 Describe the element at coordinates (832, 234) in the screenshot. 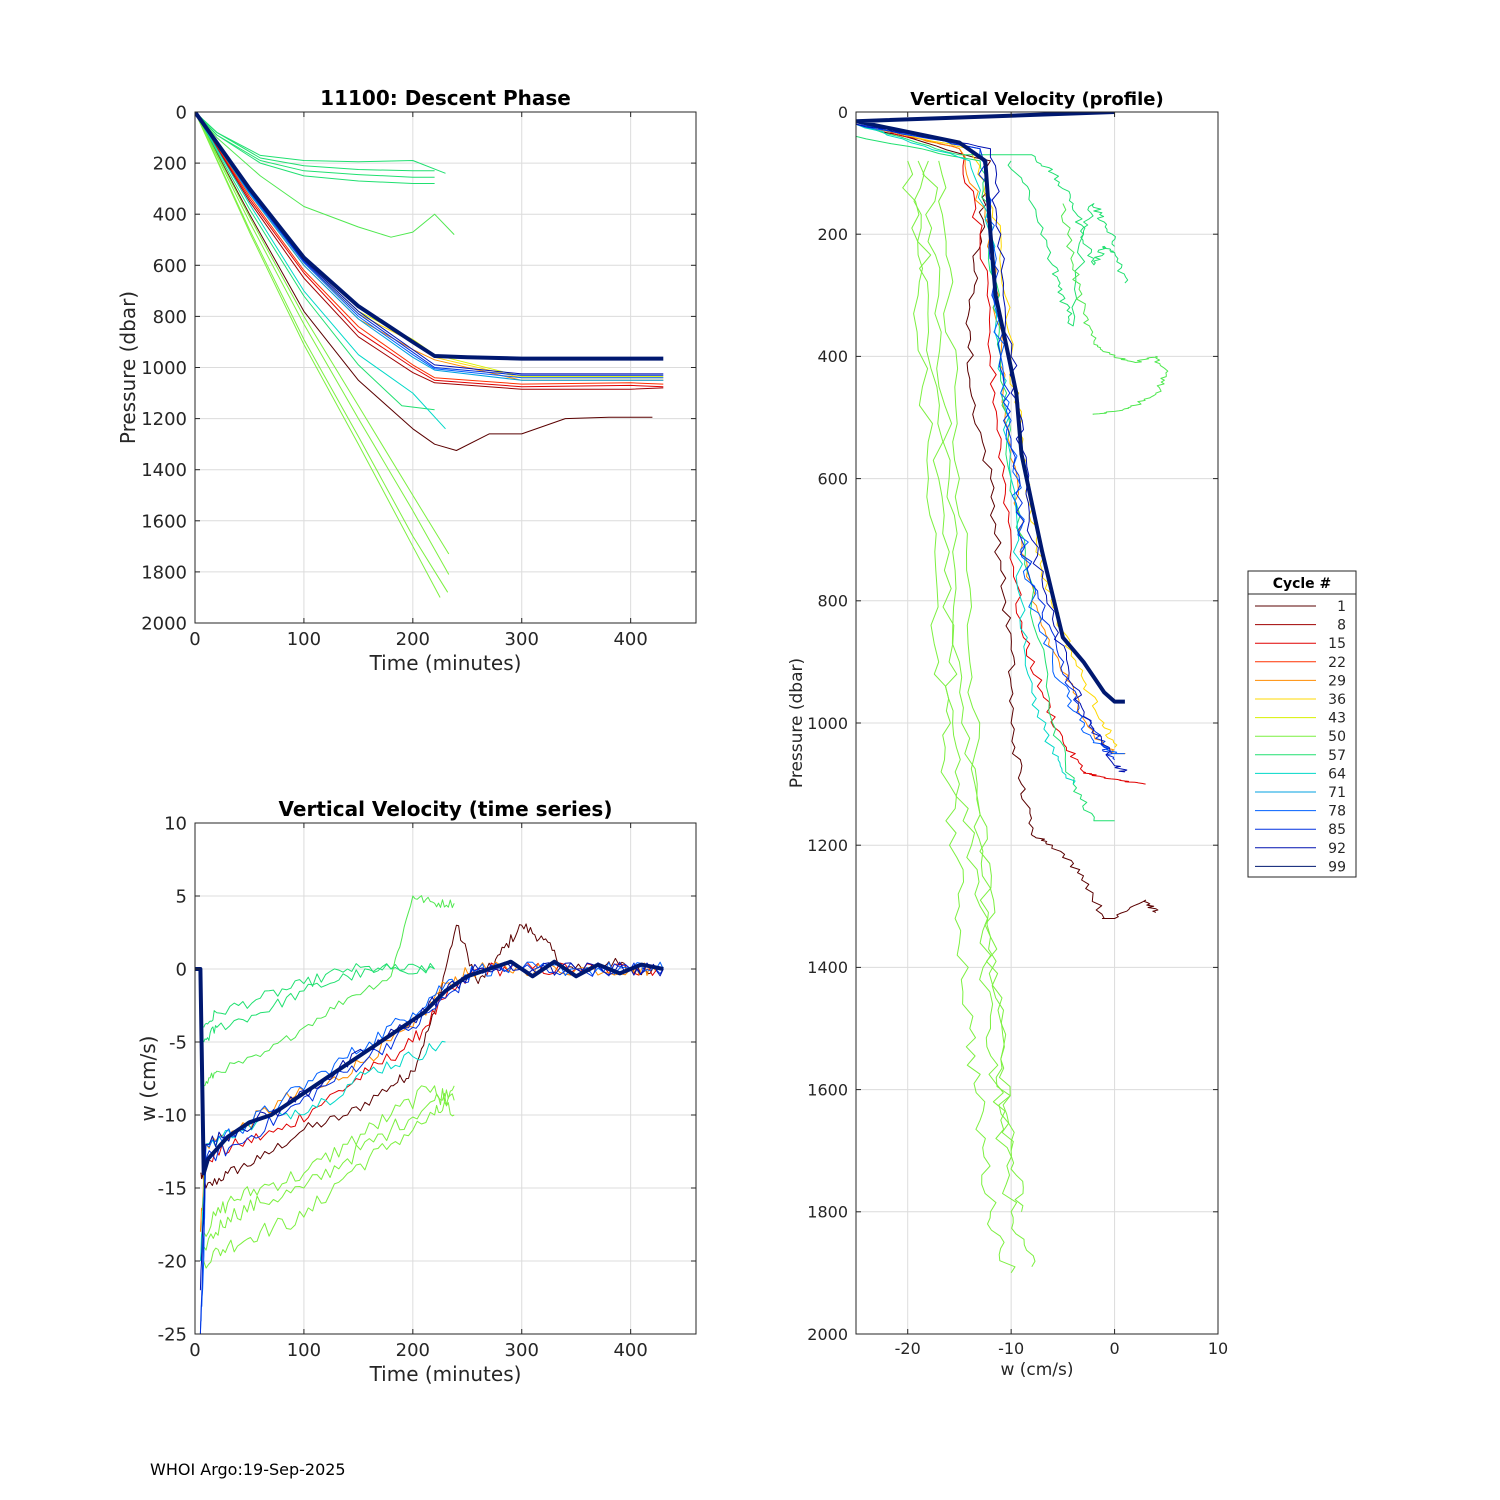

I see `profile-ytick-label: 200` at that location.